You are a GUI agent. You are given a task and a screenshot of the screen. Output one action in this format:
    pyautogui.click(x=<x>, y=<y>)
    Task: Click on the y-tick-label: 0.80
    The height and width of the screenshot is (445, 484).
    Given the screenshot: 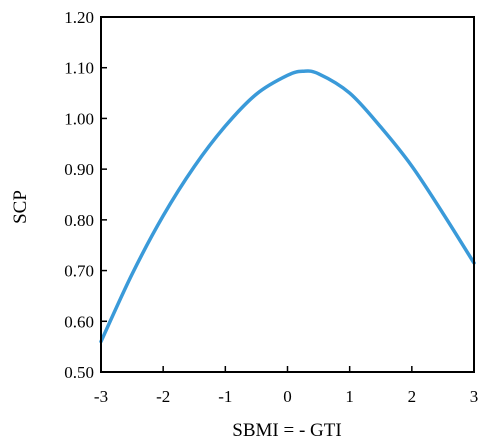 What is the action you would take?
    pyautogui.click(x=79, y=220)
    